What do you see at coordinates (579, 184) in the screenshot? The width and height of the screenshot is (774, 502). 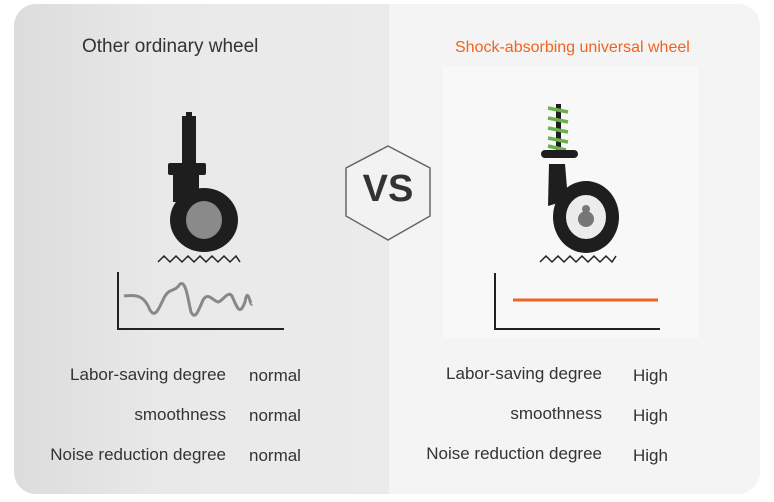 I see `shock-absorbing-wheel-icon` at bounding box center [579, 184].